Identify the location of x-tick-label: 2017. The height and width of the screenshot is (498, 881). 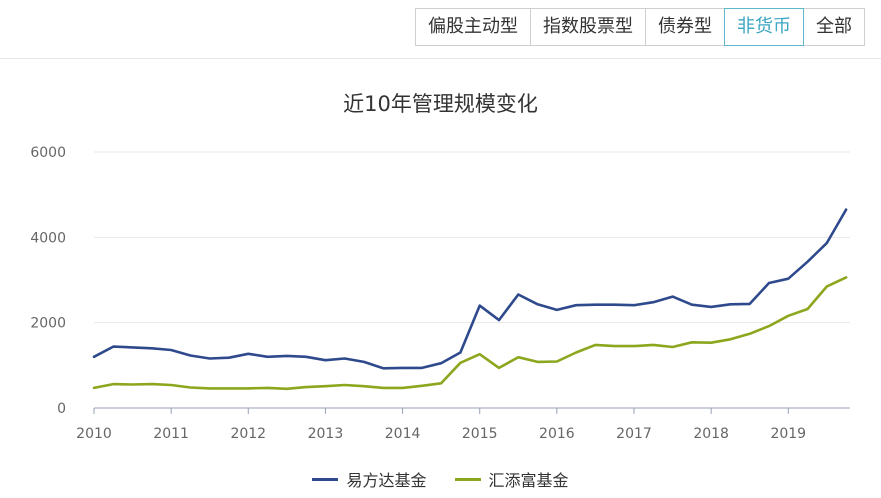
(634, 434).